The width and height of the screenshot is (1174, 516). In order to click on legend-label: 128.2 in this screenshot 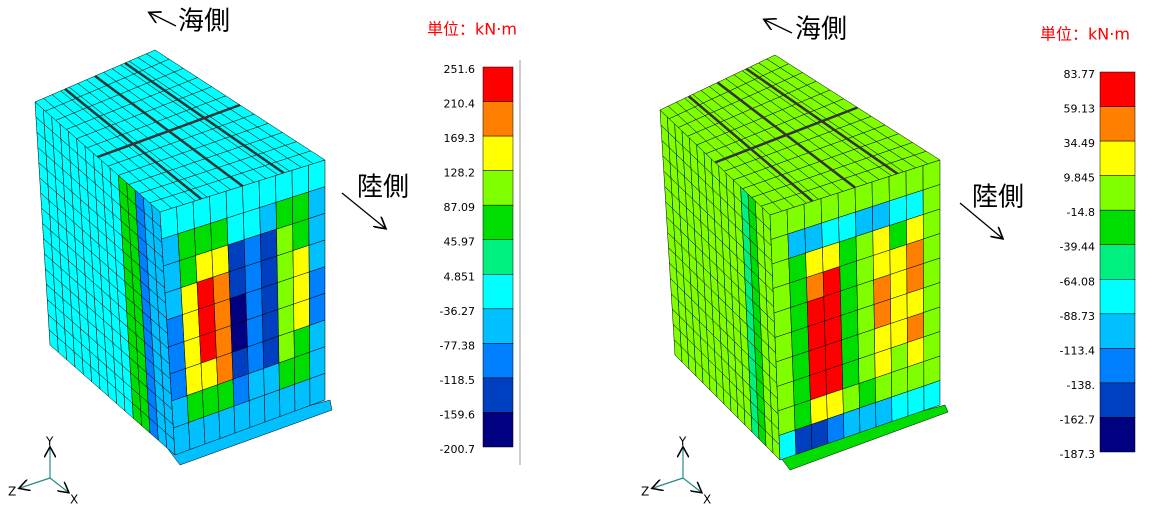, I will do `click(460, 173)`.